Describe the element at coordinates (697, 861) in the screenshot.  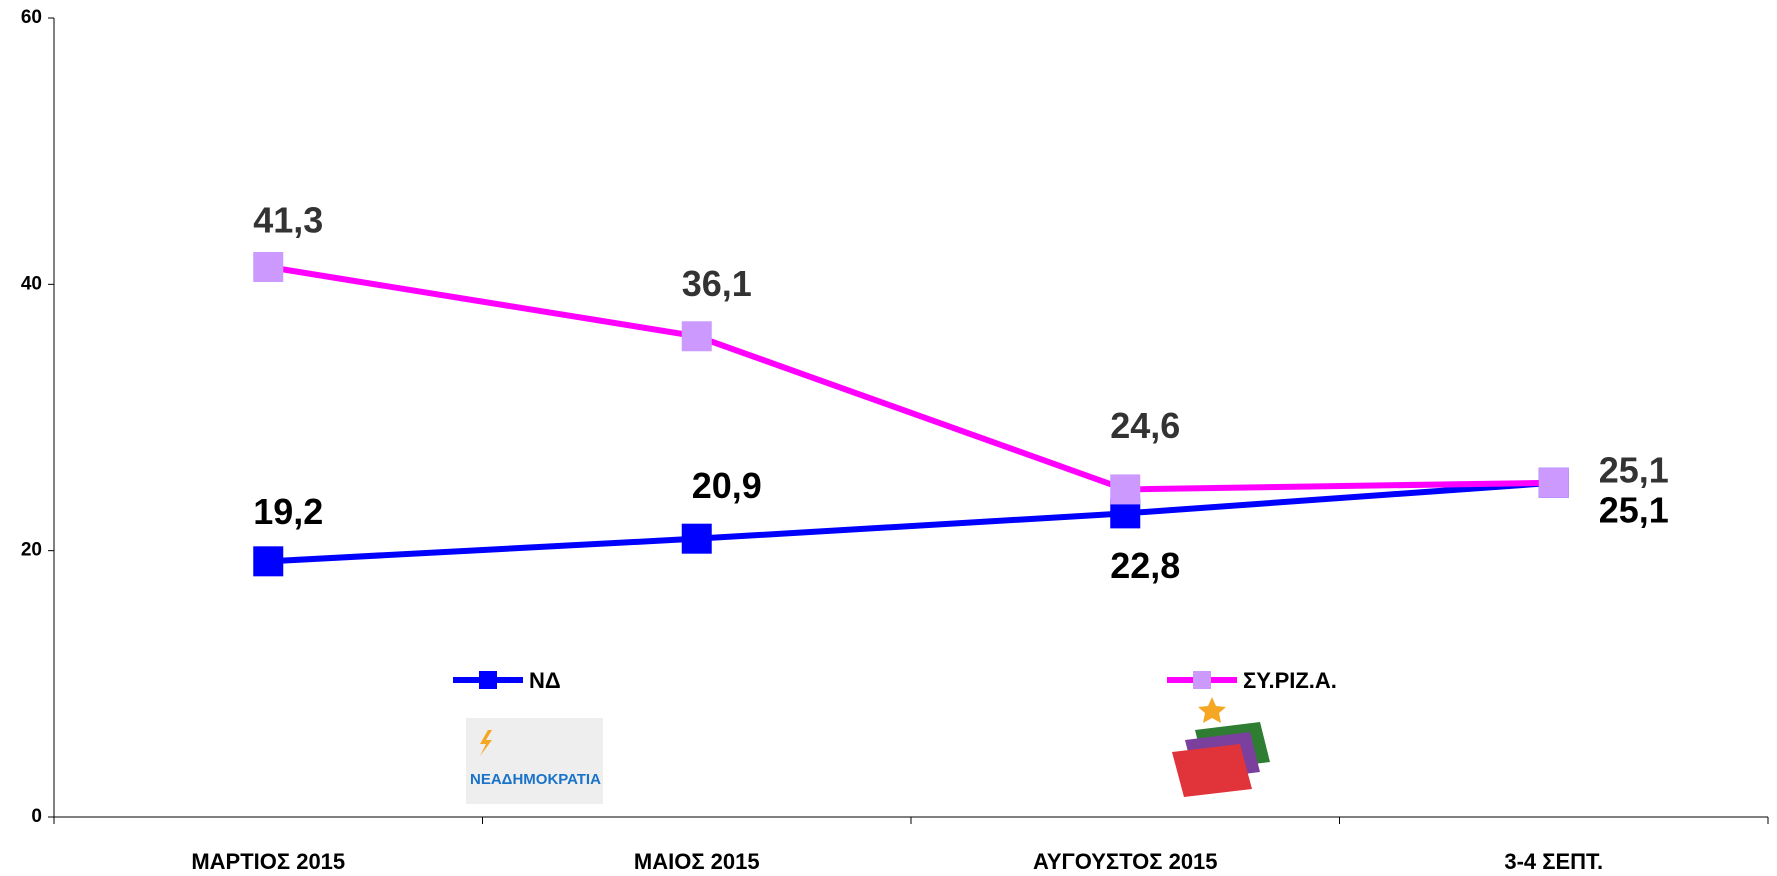
I see `x-tick-label: ΜΑΙΟΣ 2015` at that location.